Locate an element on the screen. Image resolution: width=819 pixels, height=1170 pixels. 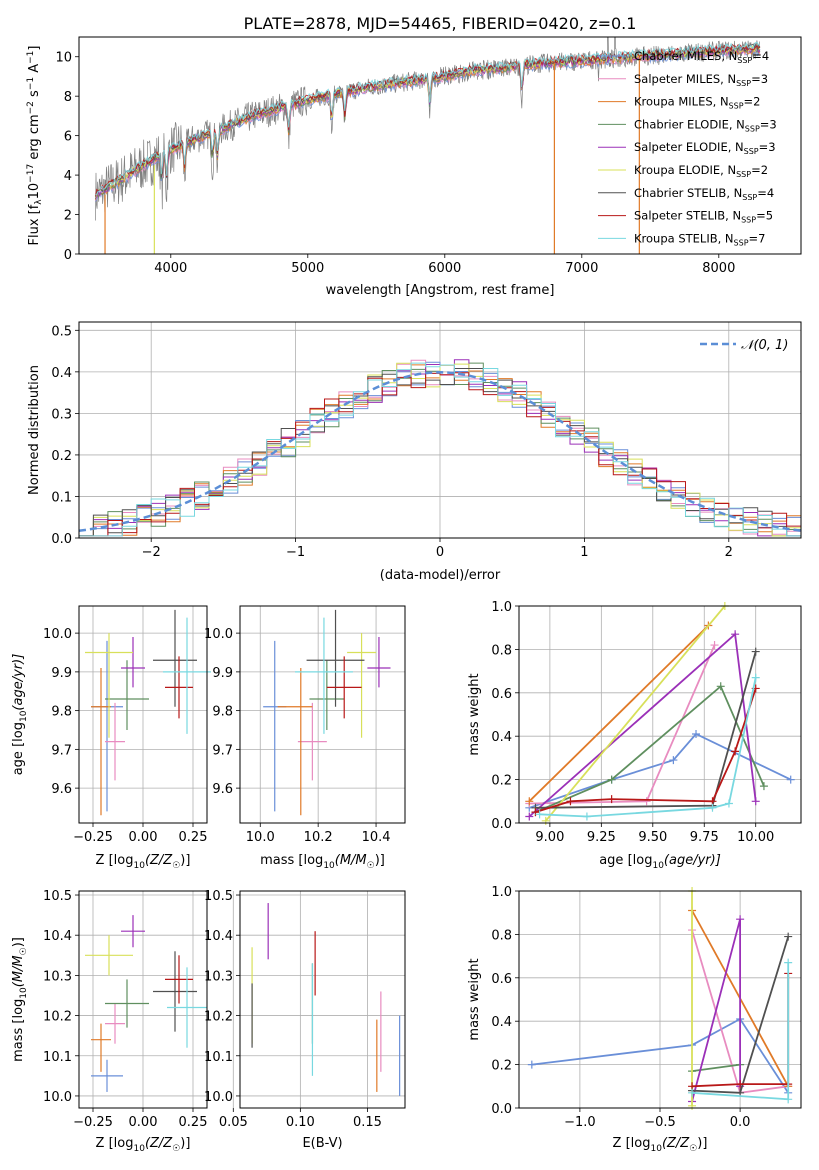
spectrum-ytick-label: 10 is located at coordinates (63, 58).